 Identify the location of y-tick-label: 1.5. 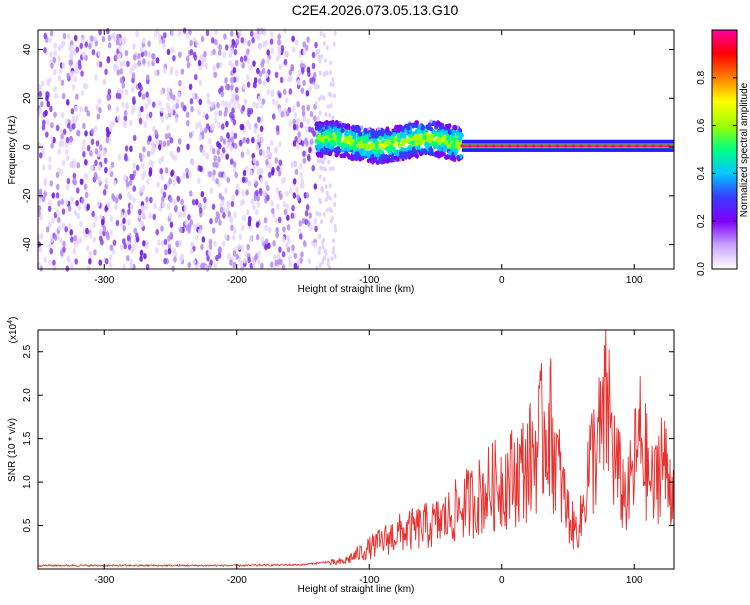
(27, 438).